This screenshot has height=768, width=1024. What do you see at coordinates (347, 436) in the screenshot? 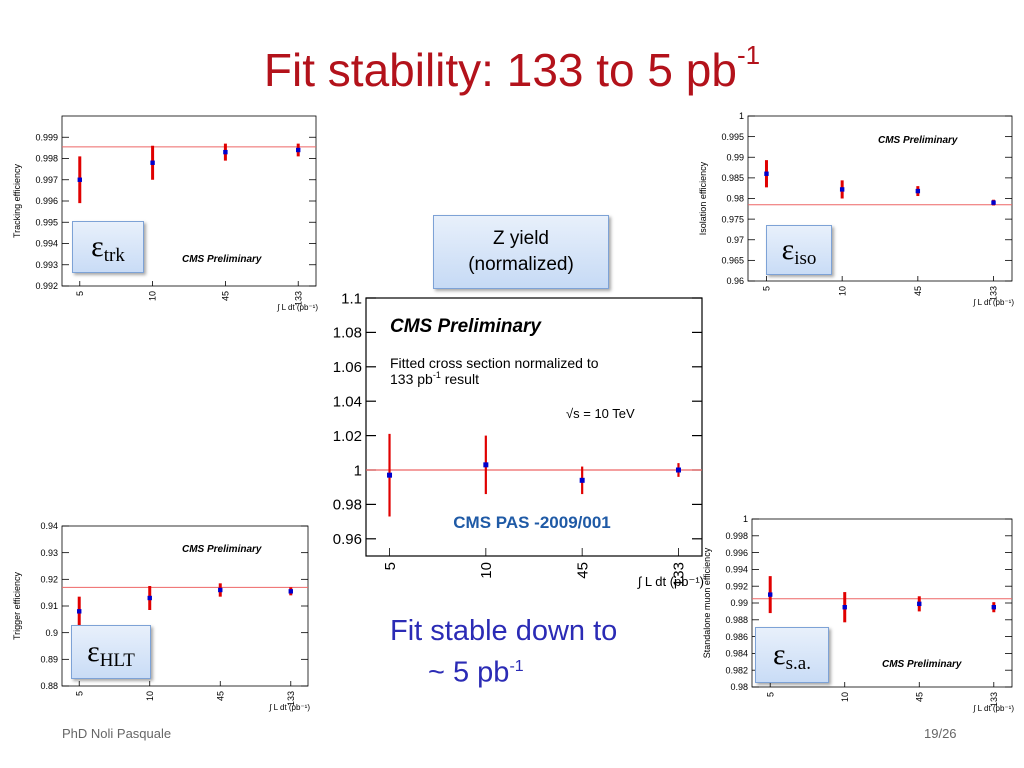
I see `zyield-ytick-label: 1.02` at bounding box center [347, 436].